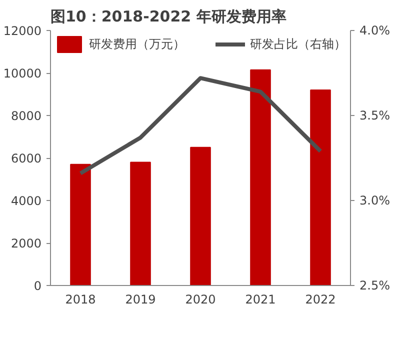  I want to click on y-tick-label: 6000, so click(26, 159).